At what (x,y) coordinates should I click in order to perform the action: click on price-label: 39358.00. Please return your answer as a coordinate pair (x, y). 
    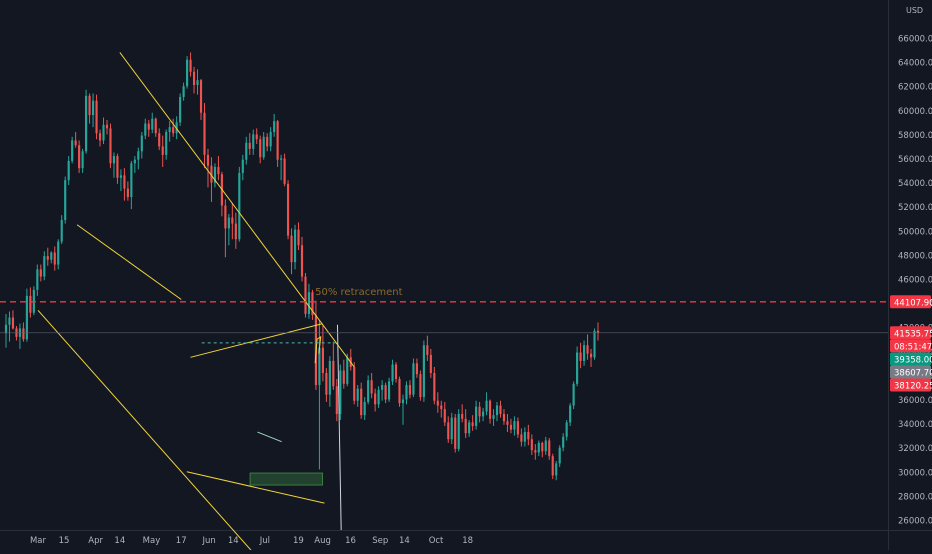
    Looking at the image, I should click on (911, 359).